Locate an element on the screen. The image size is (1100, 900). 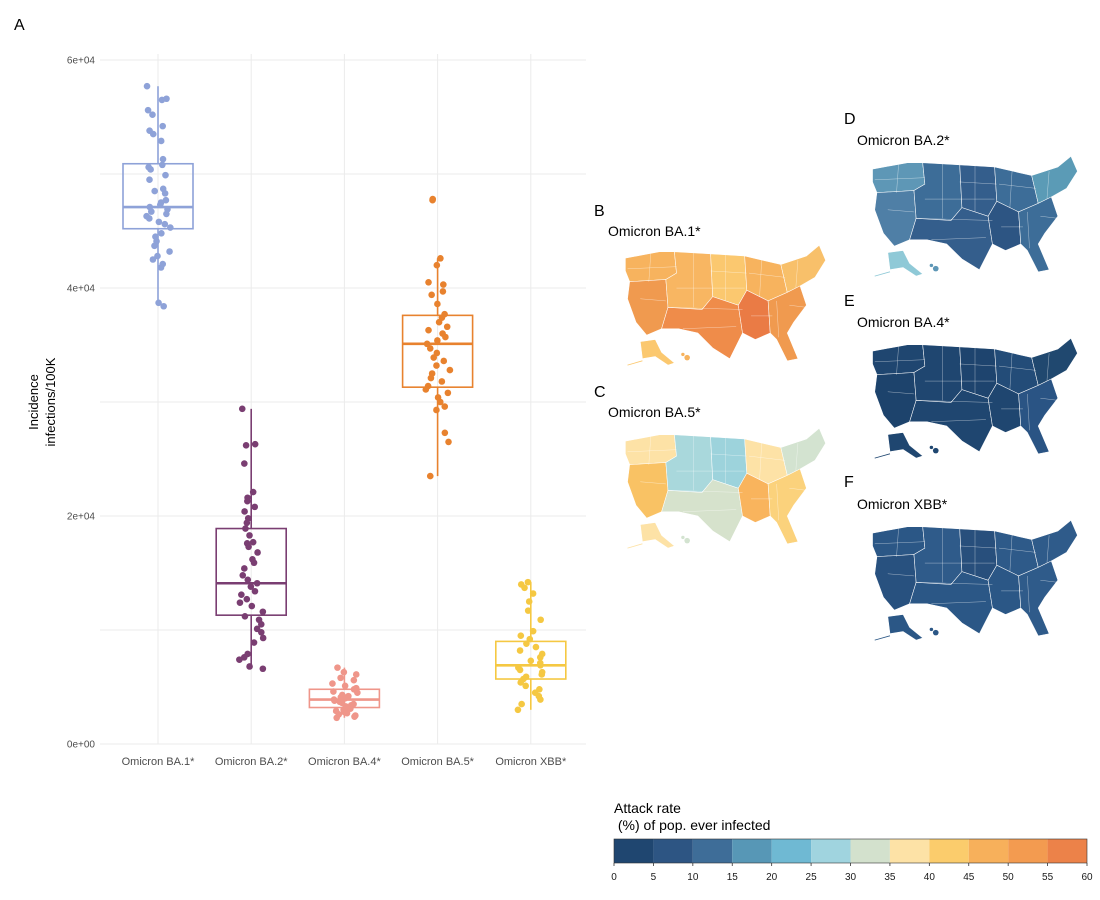
map-region-southeast is located at coordinates (787, 323).